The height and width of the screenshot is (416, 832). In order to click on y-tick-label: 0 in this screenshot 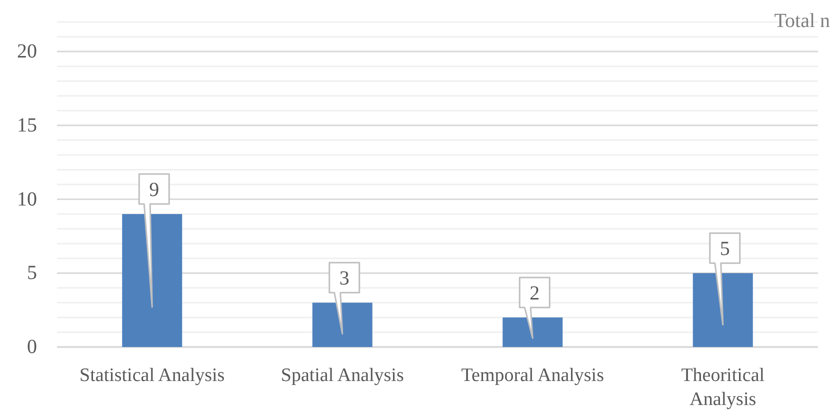, I will do `click(32, 347)`.